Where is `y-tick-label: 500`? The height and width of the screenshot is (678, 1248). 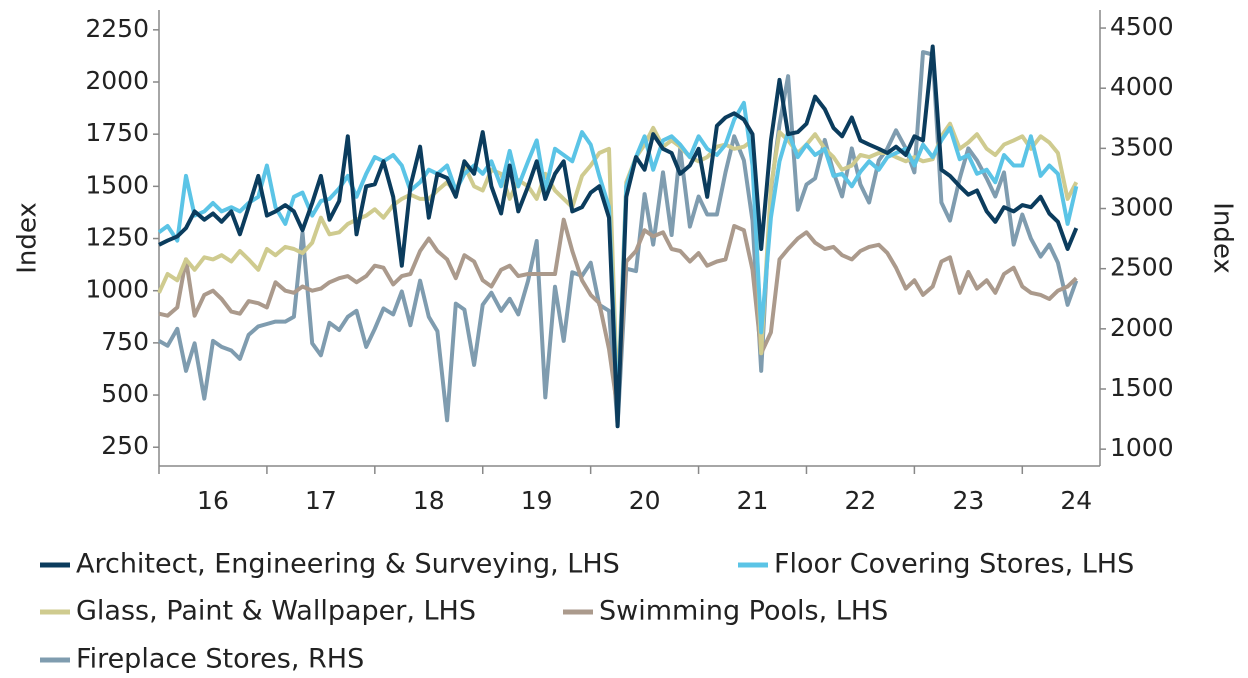 y-tick-label: 500 is located at coordinates (125, 393).